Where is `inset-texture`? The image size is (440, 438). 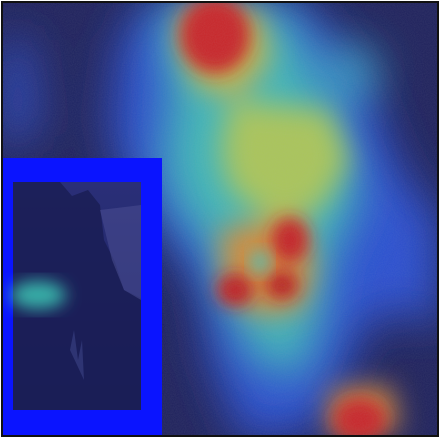
inset-texture is located at coordinates (77, 355).